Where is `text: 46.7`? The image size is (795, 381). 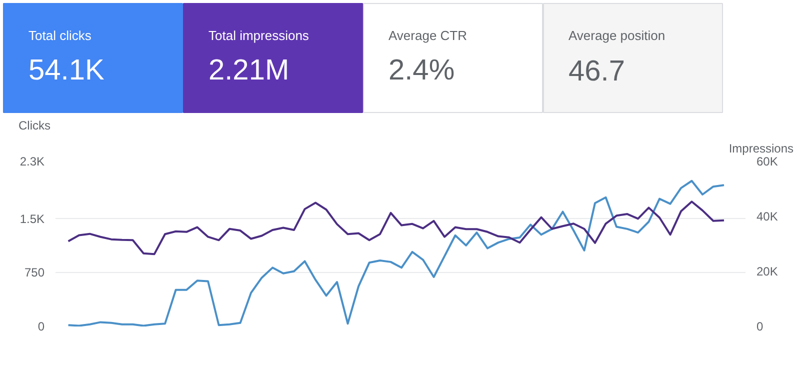
text: 46.7 is located at coordinates (596, 72).